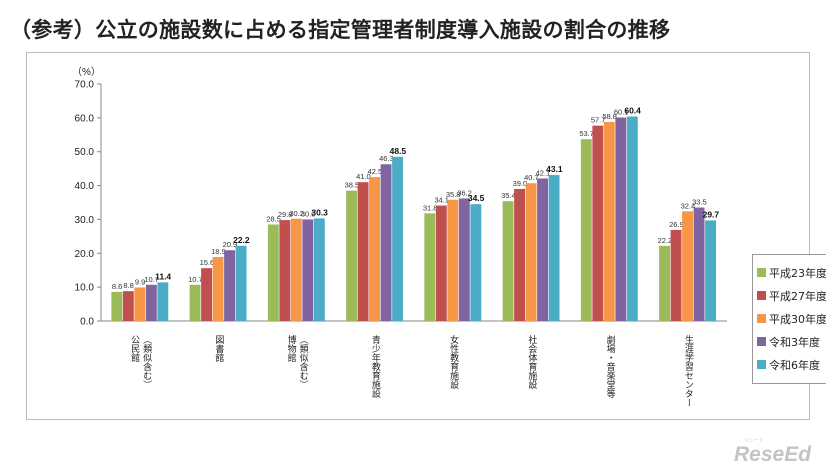  What do you see at coordinates (453, 194) in the screenshot?
I see `data-label: 35.8` at bounding box center [453, 194].